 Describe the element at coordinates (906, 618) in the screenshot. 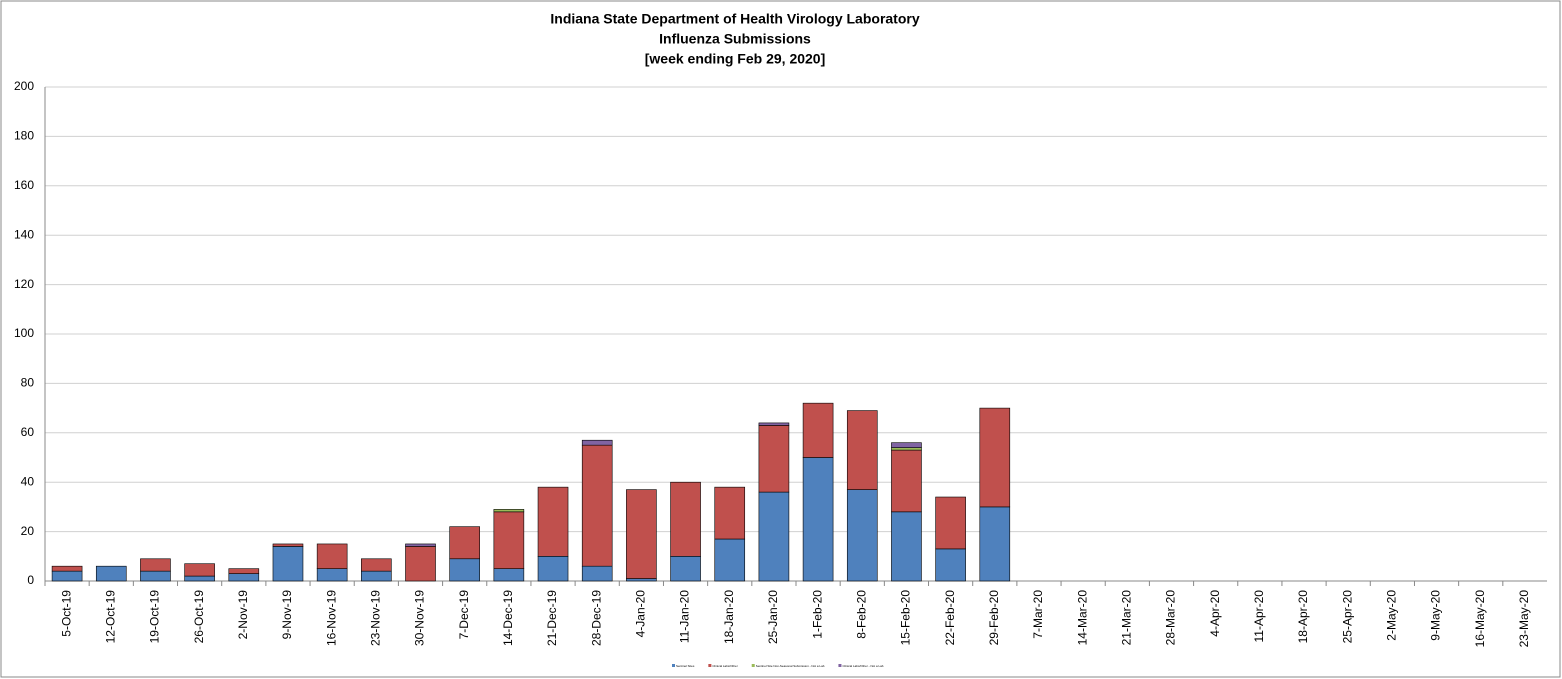

I see `x-tick-label: 15-Feb-20` at that location.